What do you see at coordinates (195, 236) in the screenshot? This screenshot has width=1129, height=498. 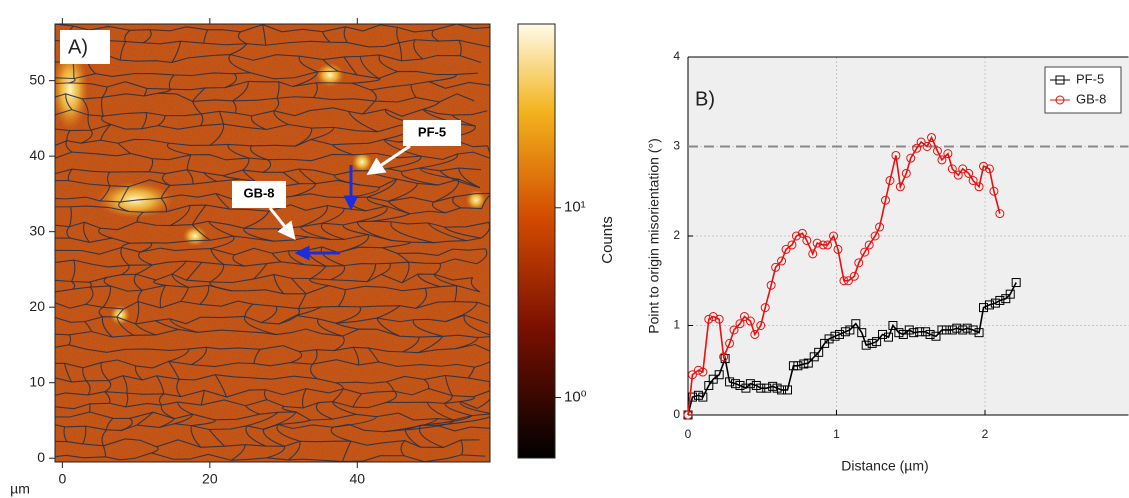 I see `hot-spot` at bounding box center [195, 236].